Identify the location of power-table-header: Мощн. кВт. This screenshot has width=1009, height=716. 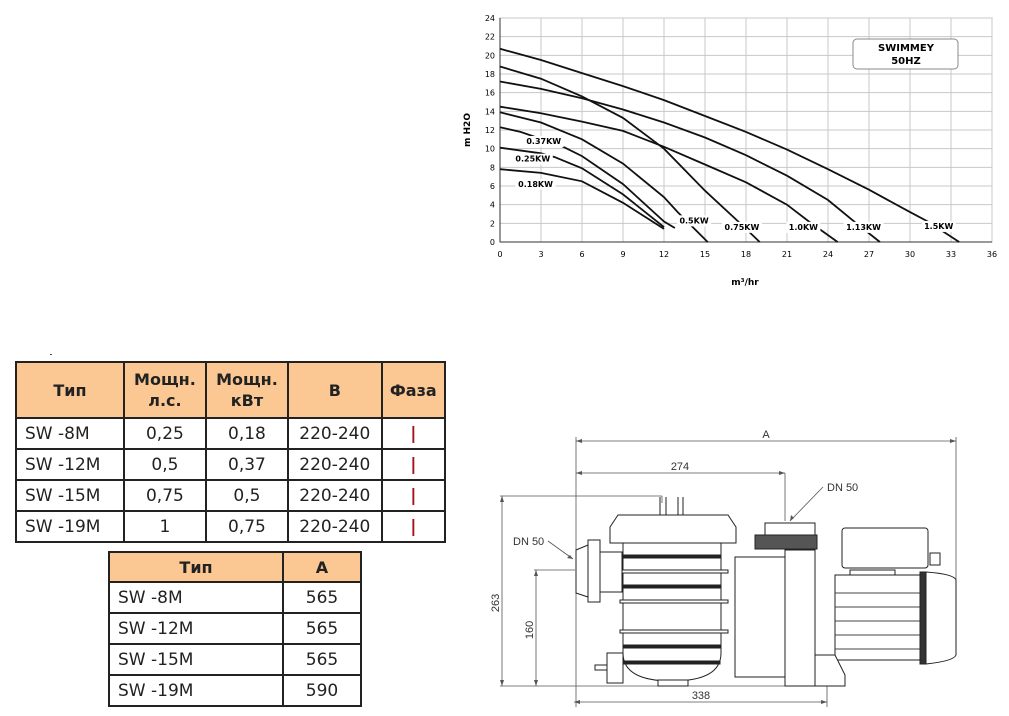
(246, 390).